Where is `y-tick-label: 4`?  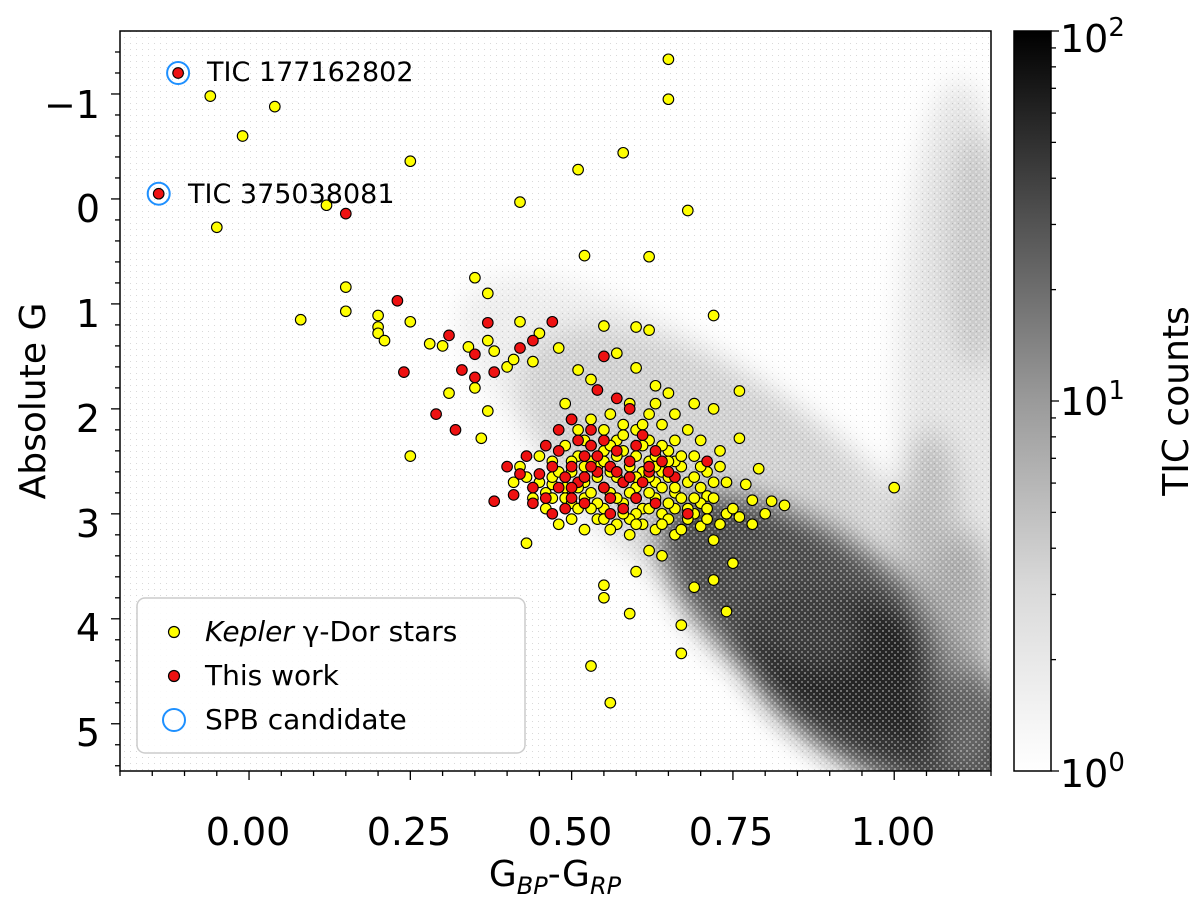
y-tick-label: 4 is located at coordinates (88, 628).